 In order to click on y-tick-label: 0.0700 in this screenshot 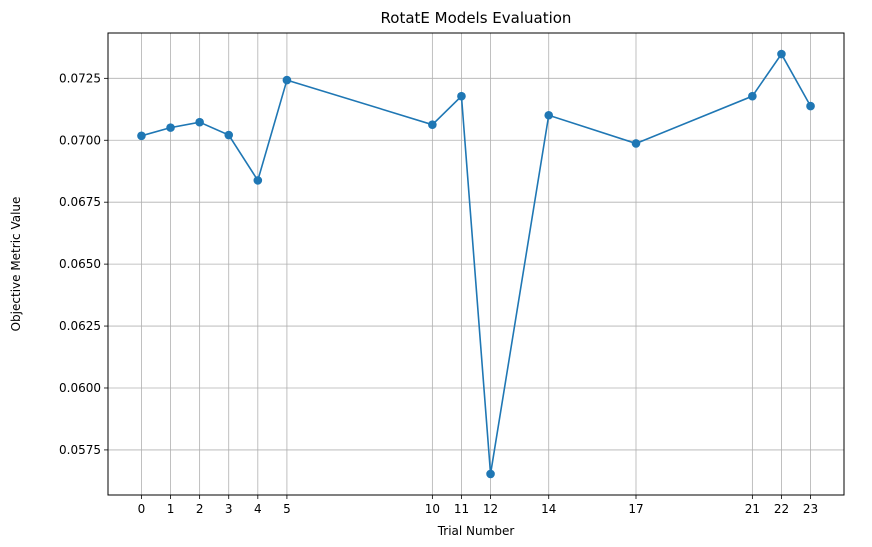, I will do `click(80, 140)`.